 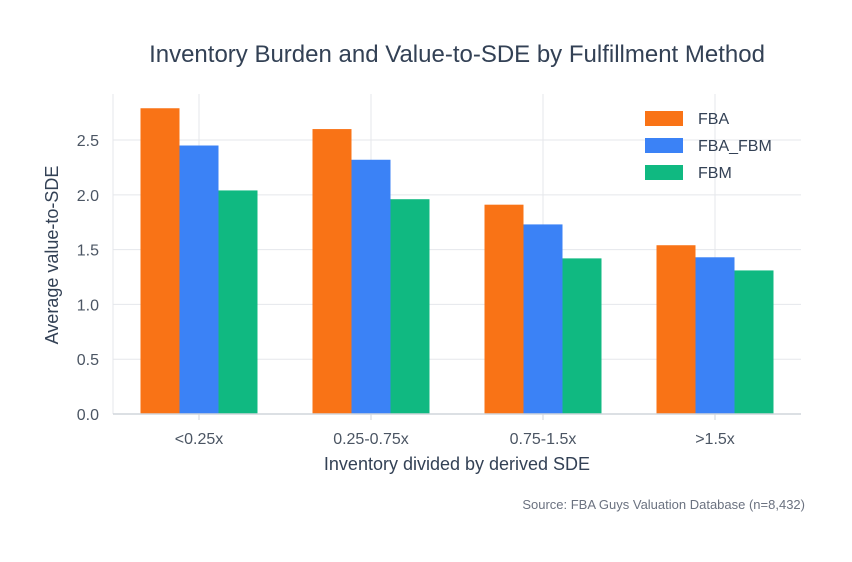 I want to click on y-tick-label: 1.0, so click(x=88, y=305).